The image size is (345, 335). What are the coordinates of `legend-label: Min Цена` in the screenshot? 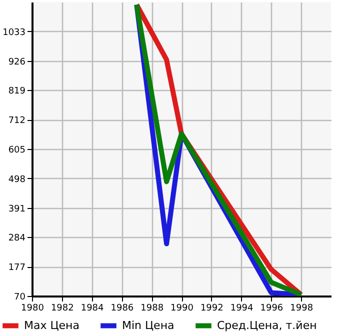 It's located at (148, 325).